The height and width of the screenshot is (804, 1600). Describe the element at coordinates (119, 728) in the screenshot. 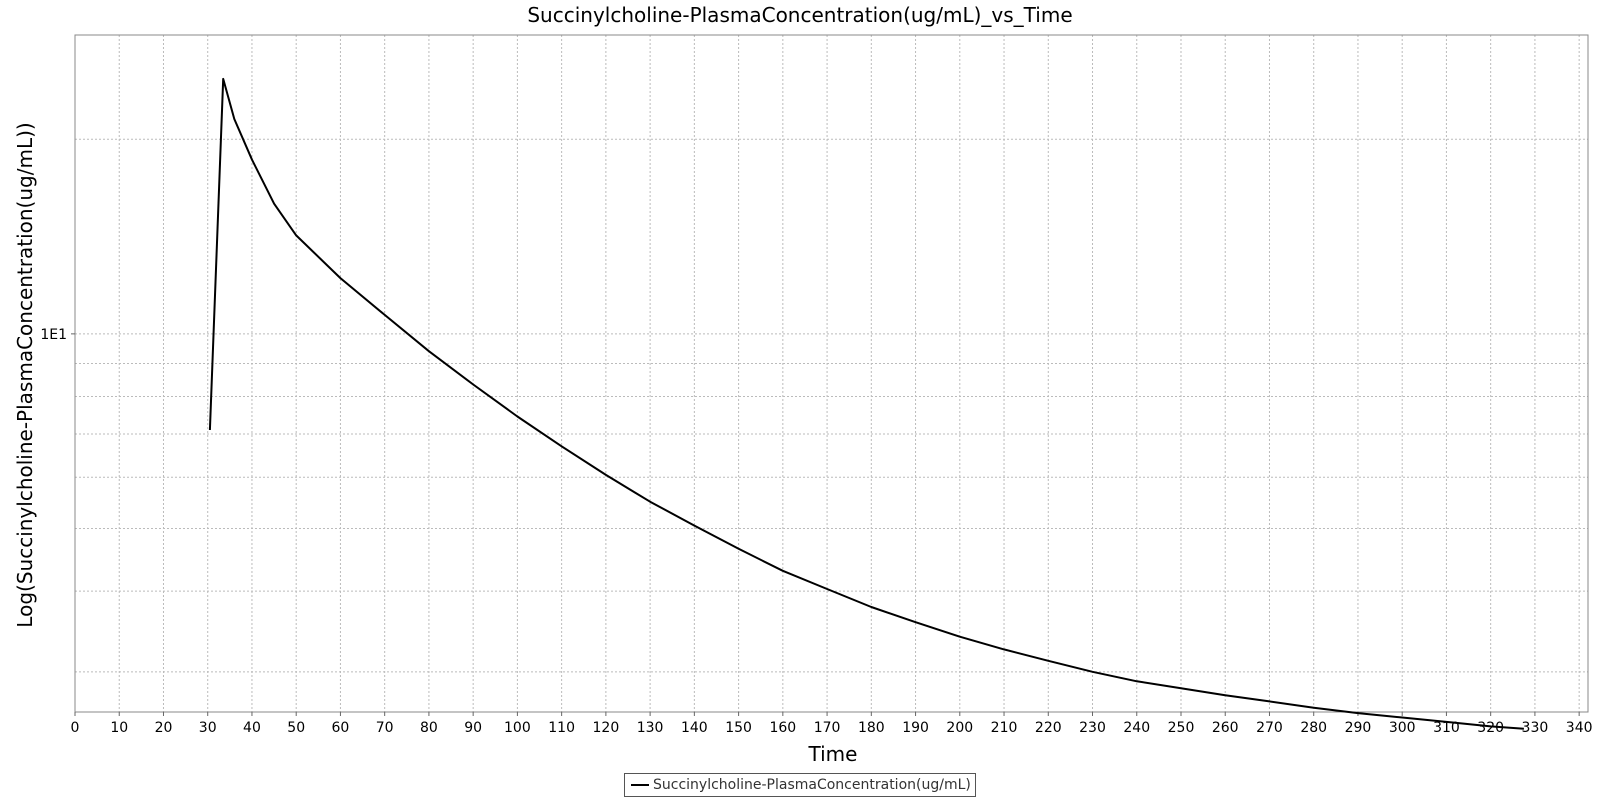

I see `x-tick-label: 10` at that location.